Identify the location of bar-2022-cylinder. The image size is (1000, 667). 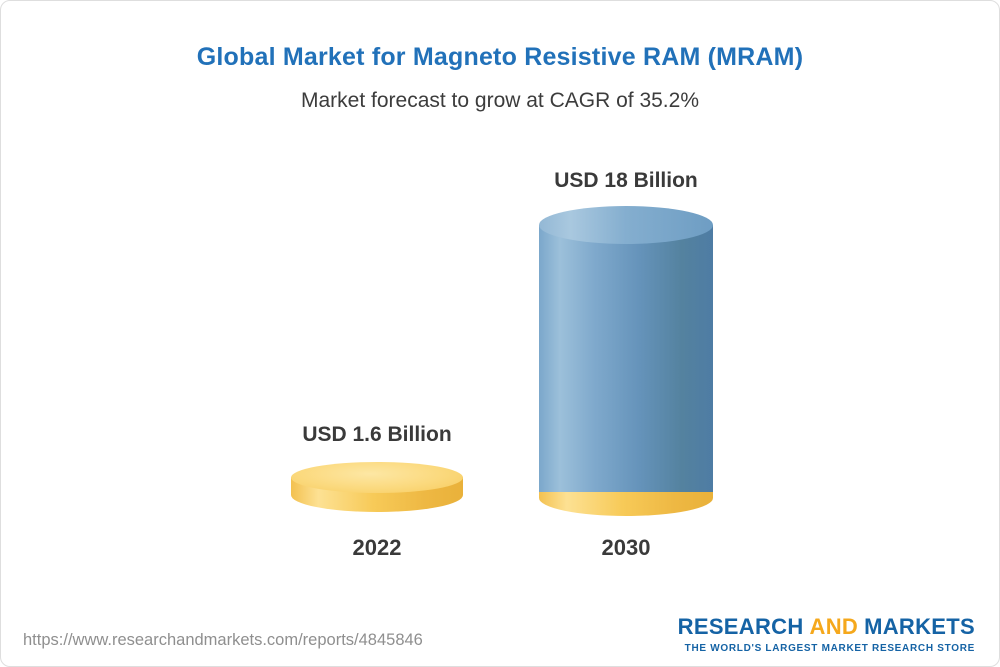
(377, 487).